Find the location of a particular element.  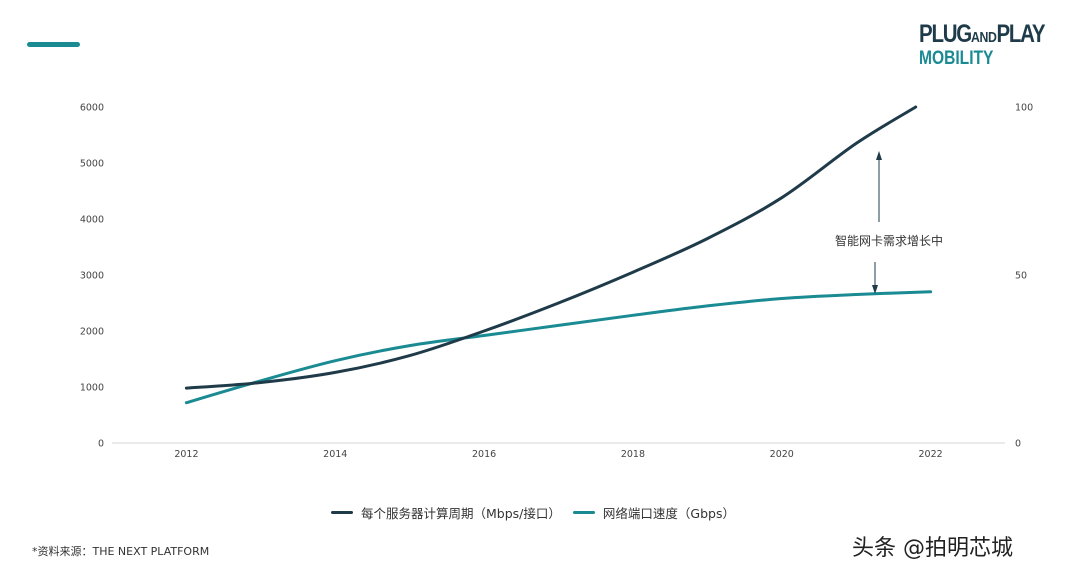

chart-legend: 每个服务器计算周期（Mbps/接口） 网络端口速度（Gbps） is located at coordinates (533, 512).